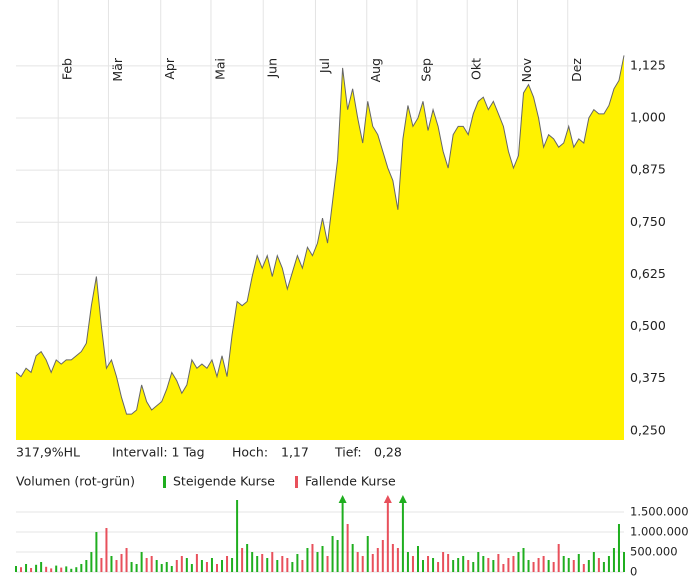 The image size is (694, 582). Describe the element at coordinates (387, 499) in the screenshot. I see `overflow-arrow` at that location.